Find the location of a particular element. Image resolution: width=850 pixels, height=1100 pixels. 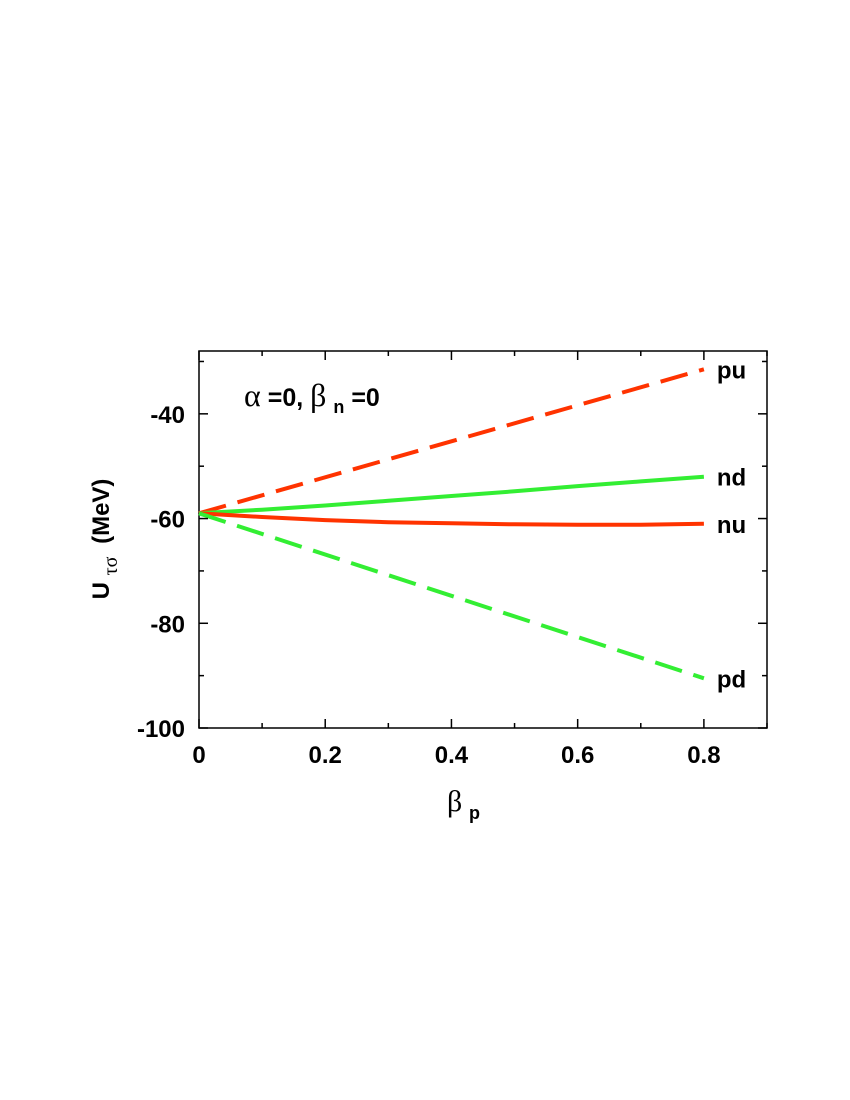

parameter-annotation: α =0, β n =0 is located at coordinates (312, 398).